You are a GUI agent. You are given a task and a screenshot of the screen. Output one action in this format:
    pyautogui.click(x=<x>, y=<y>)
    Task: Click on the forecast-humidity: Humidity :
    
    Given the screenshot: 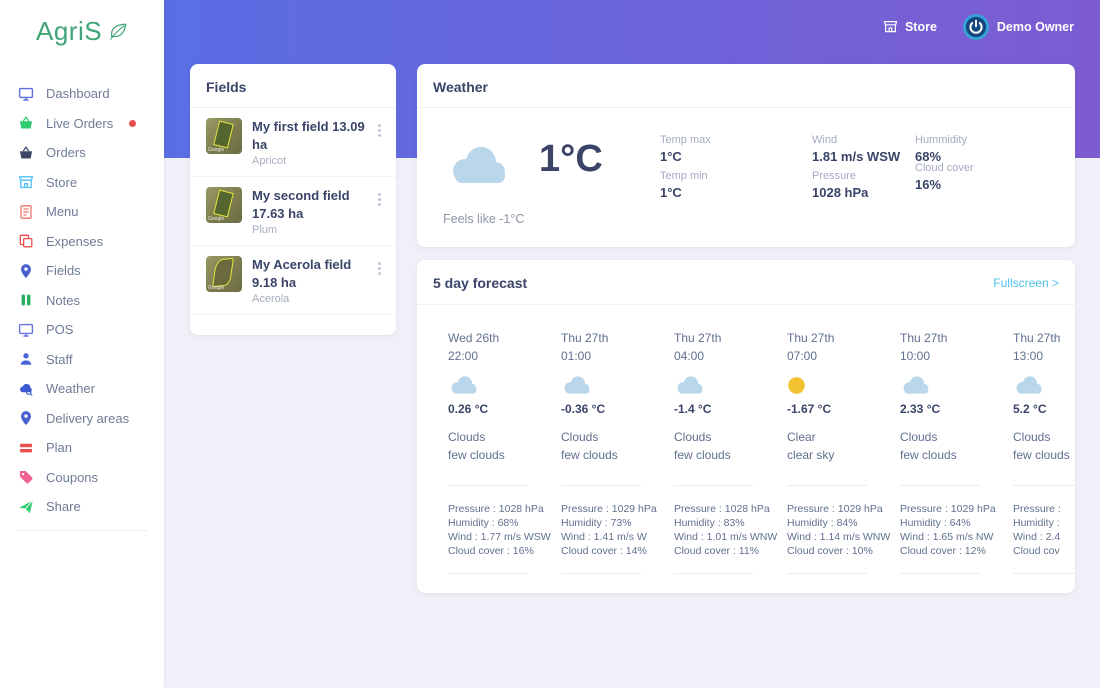 What is the action you would take?
    pyautogui.click(x=1036, y=522)
    